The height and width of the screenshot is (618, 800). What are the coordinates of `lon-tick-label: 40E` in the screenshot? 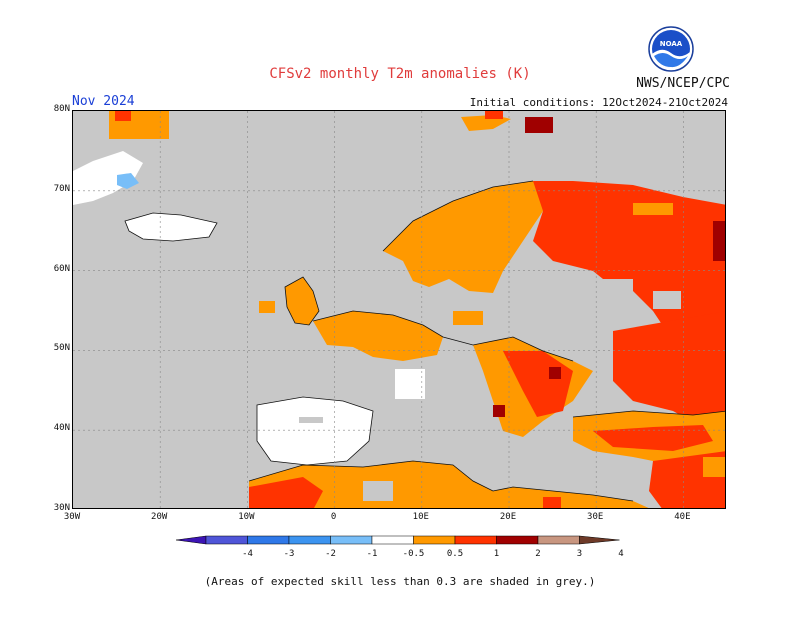 It's located at (682, 517).